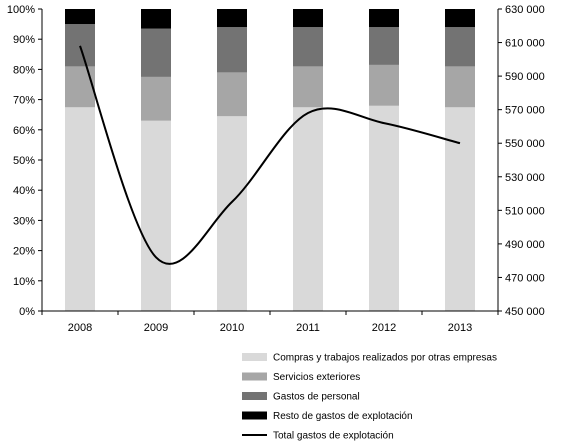  Describe the element at coordinates (525, 312) in the screenshot. I see `right-tick-label: 450 000` at that location.